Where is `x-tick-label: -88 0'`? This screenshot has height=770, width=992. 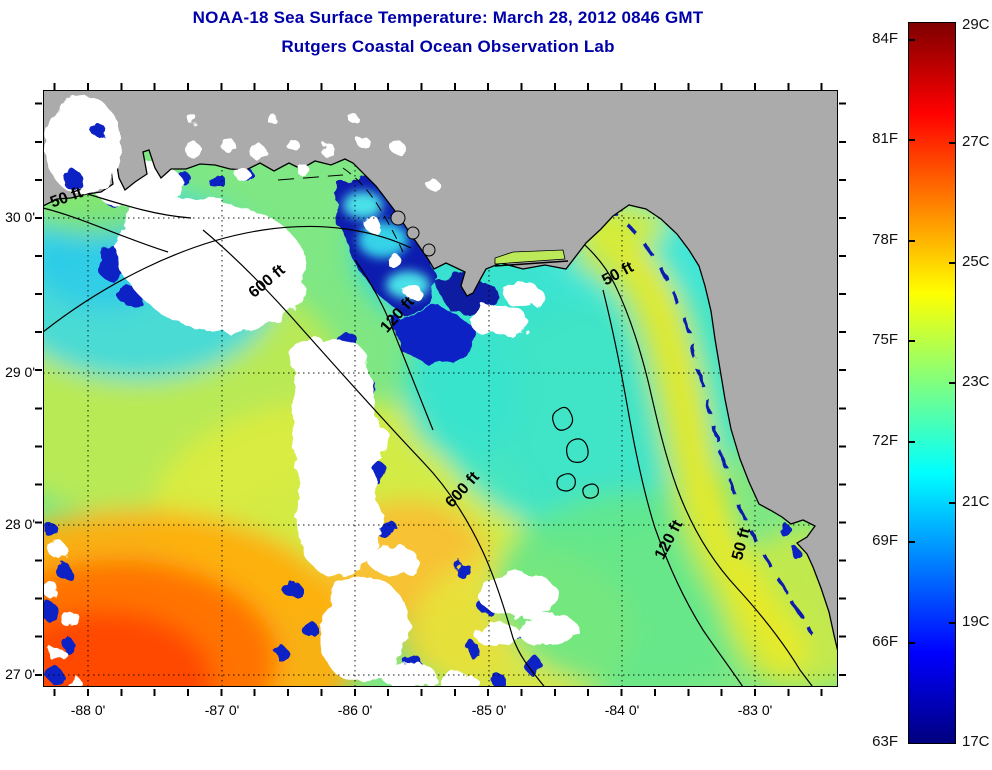 x-tick-label: -88 0' is located at coordinates (88, 710).